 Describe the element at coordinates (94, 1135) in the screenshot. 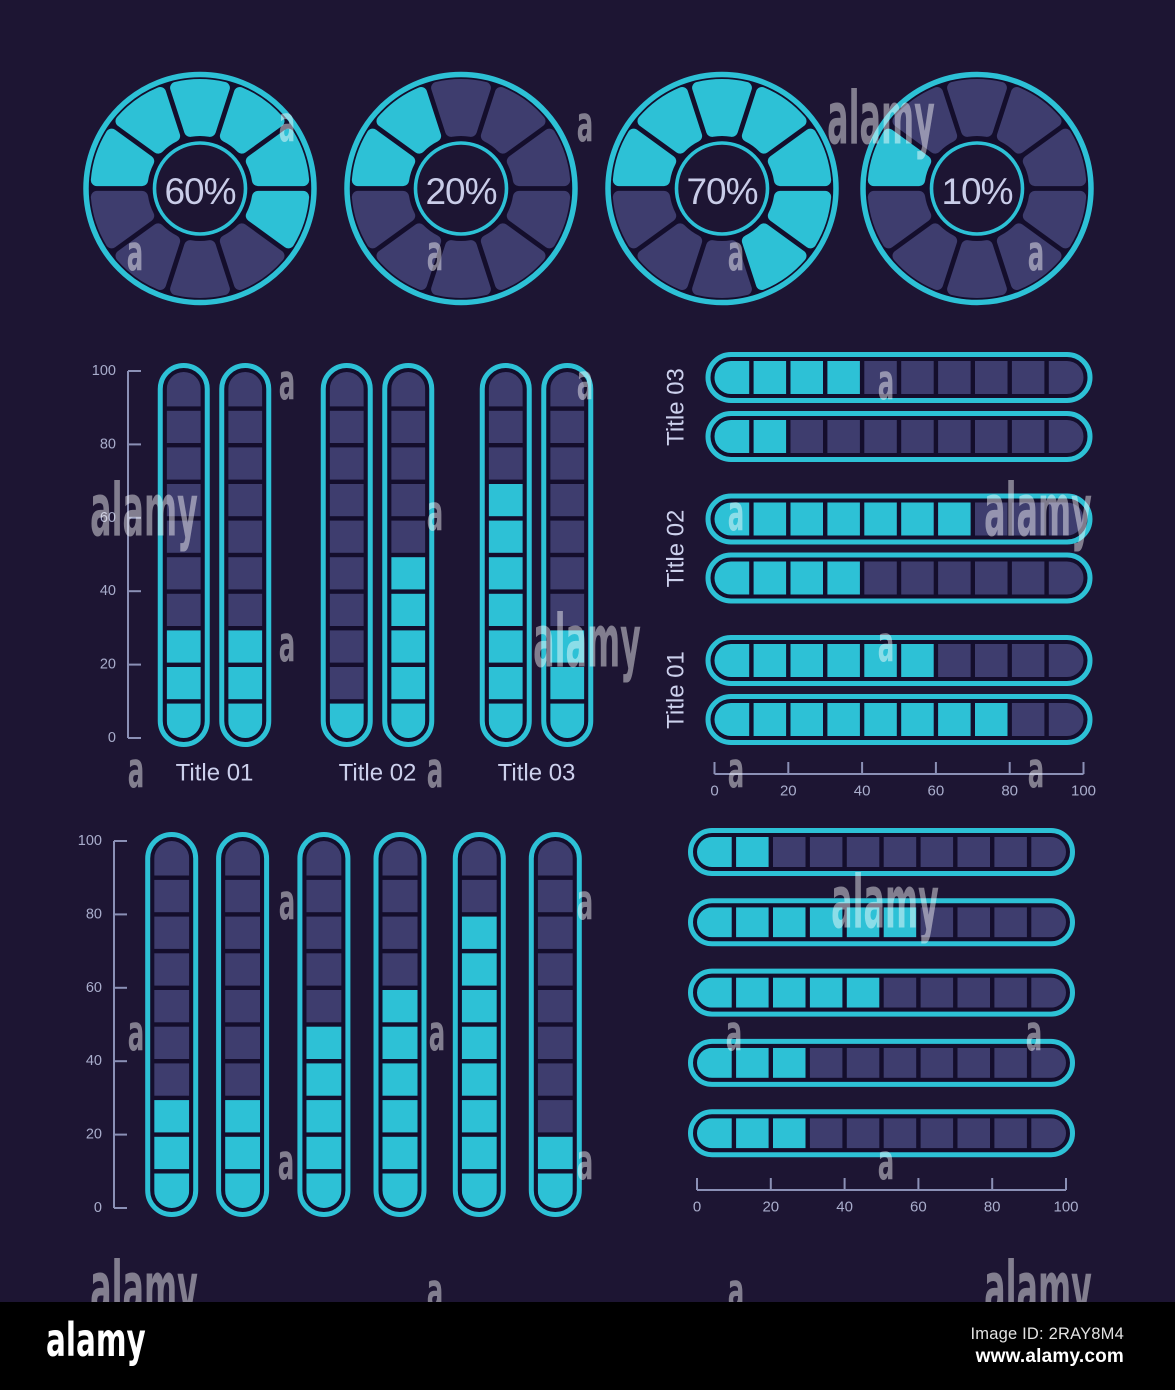

I see `y-axis-tick-label: 20` at that location.